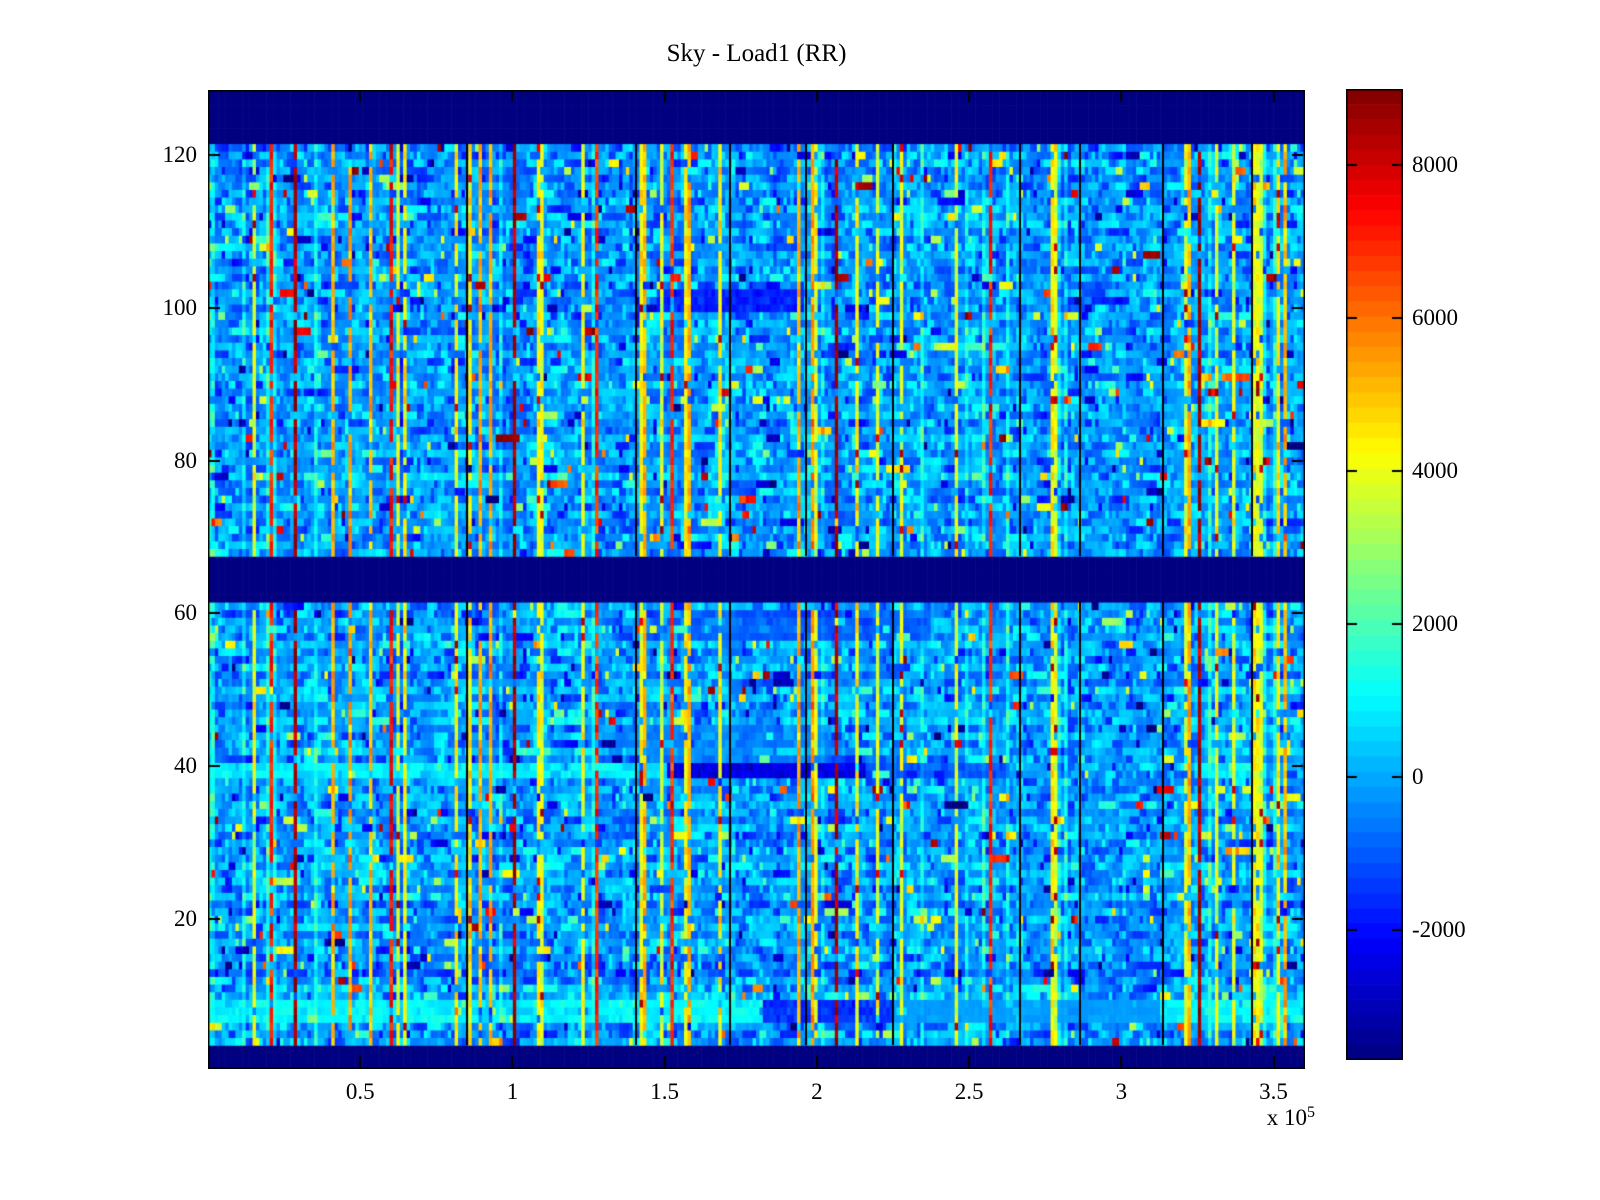  Describe the element at coordinates (1311, 1112) in the screenshot. I see `x-scale-exponent: 5` at that location.